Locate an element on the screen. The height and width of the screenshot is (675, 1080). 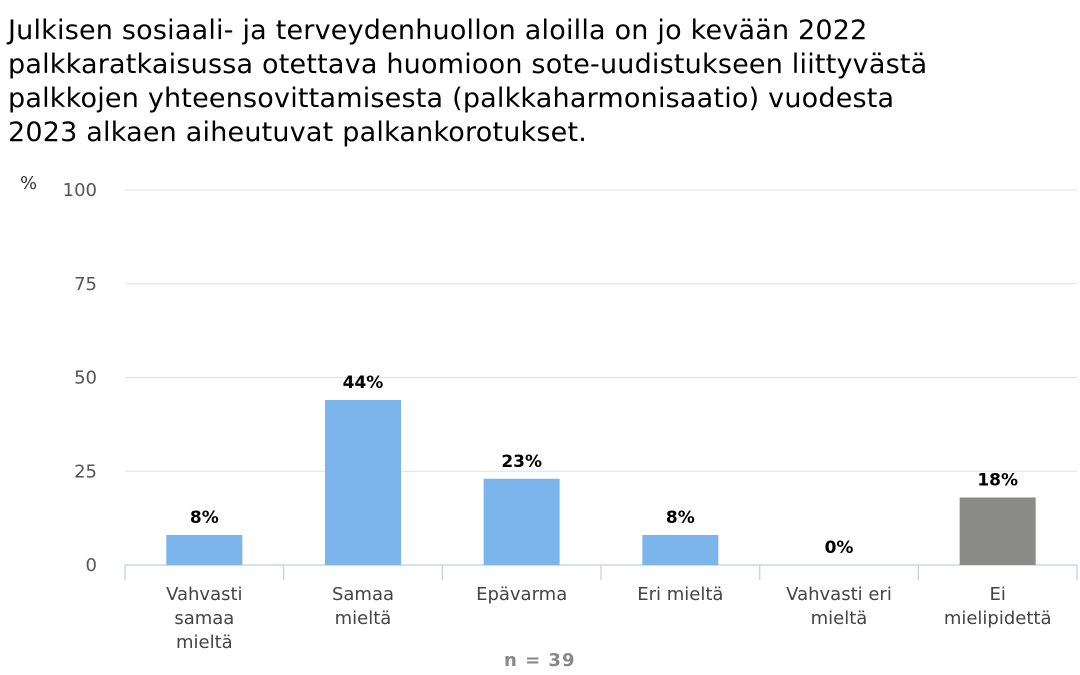
x-tick-label: Vahvasti is located at coordinates (204, 594).